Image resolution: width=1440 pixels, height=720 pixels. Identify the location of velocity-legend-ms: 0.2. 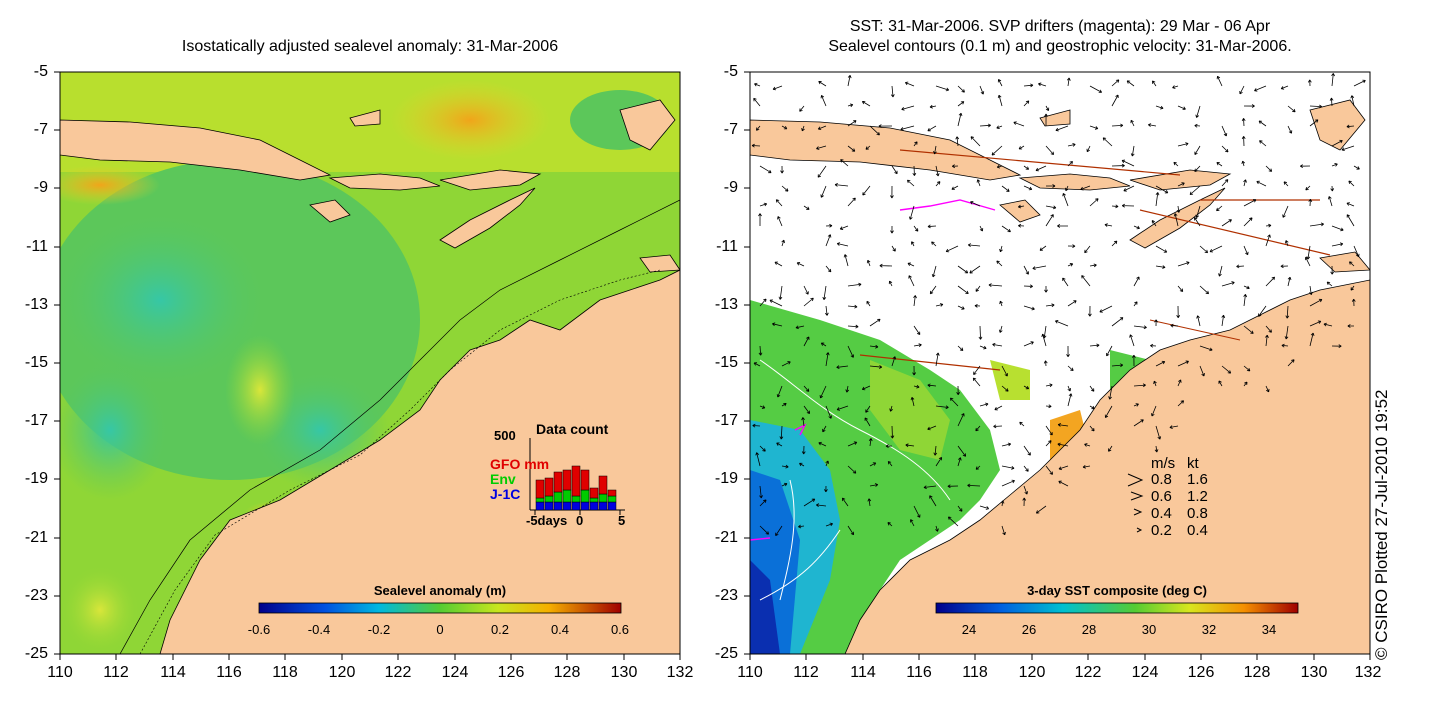
(1161, 530).